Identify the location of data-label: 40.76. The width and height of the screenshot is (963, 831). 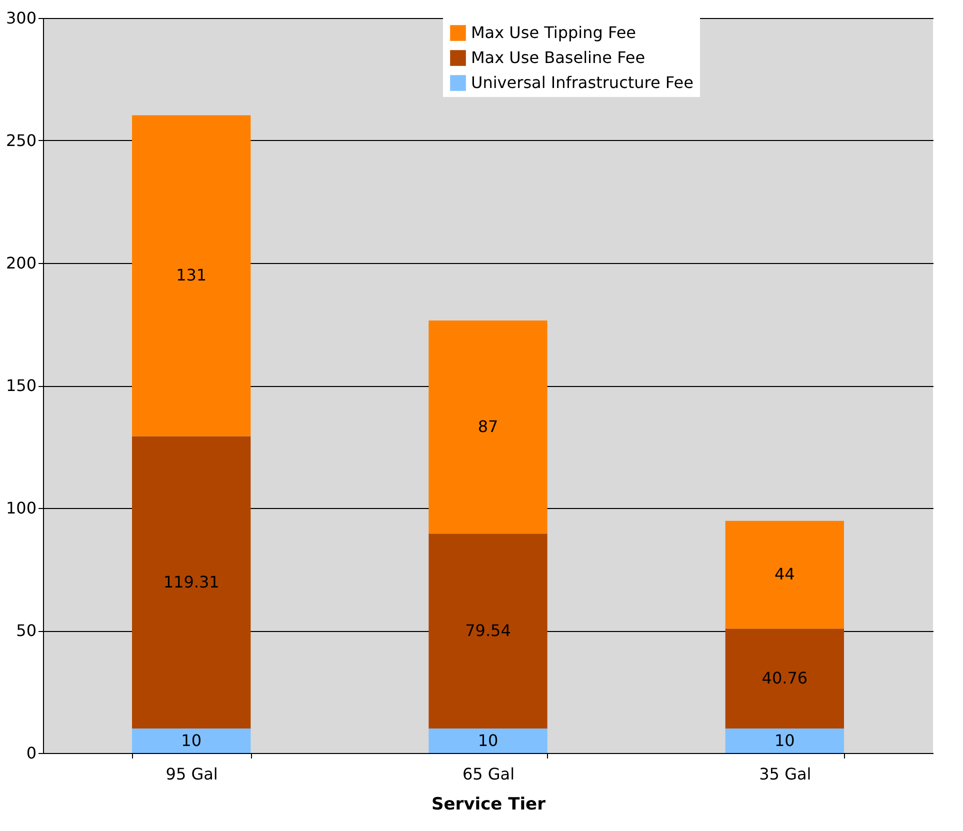
(785, 678).